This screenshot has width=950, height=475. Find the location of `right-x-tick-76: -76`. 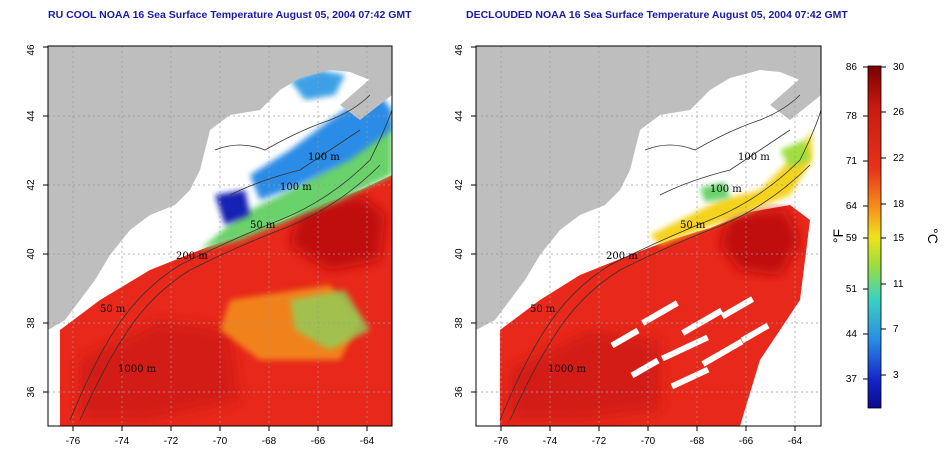

right-x-tick-76: -76 is located at coordinates (501, 441).